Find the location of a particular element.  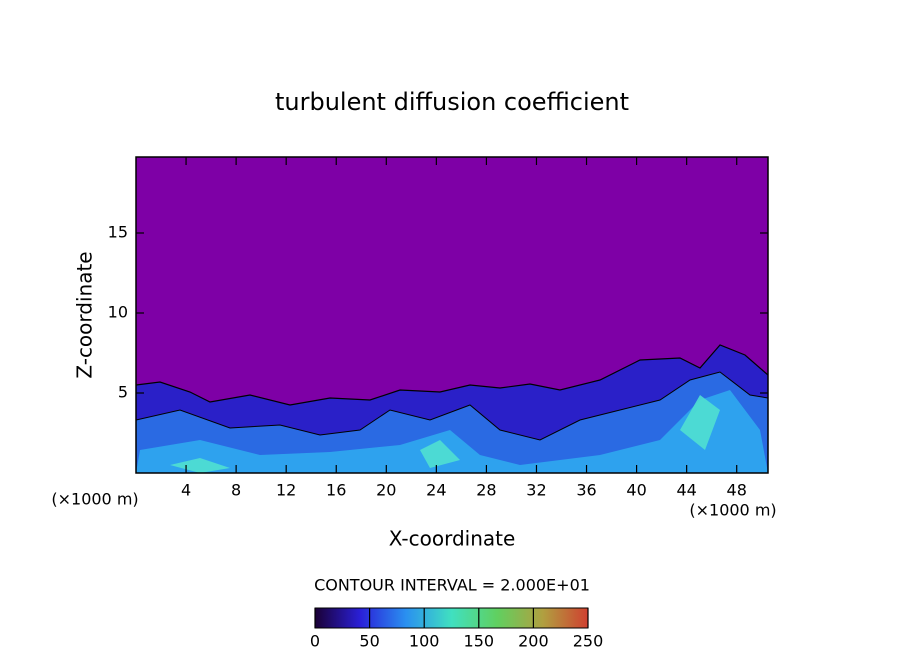

colorbar-tick-label: 250 is located at coordinates (588, 641).